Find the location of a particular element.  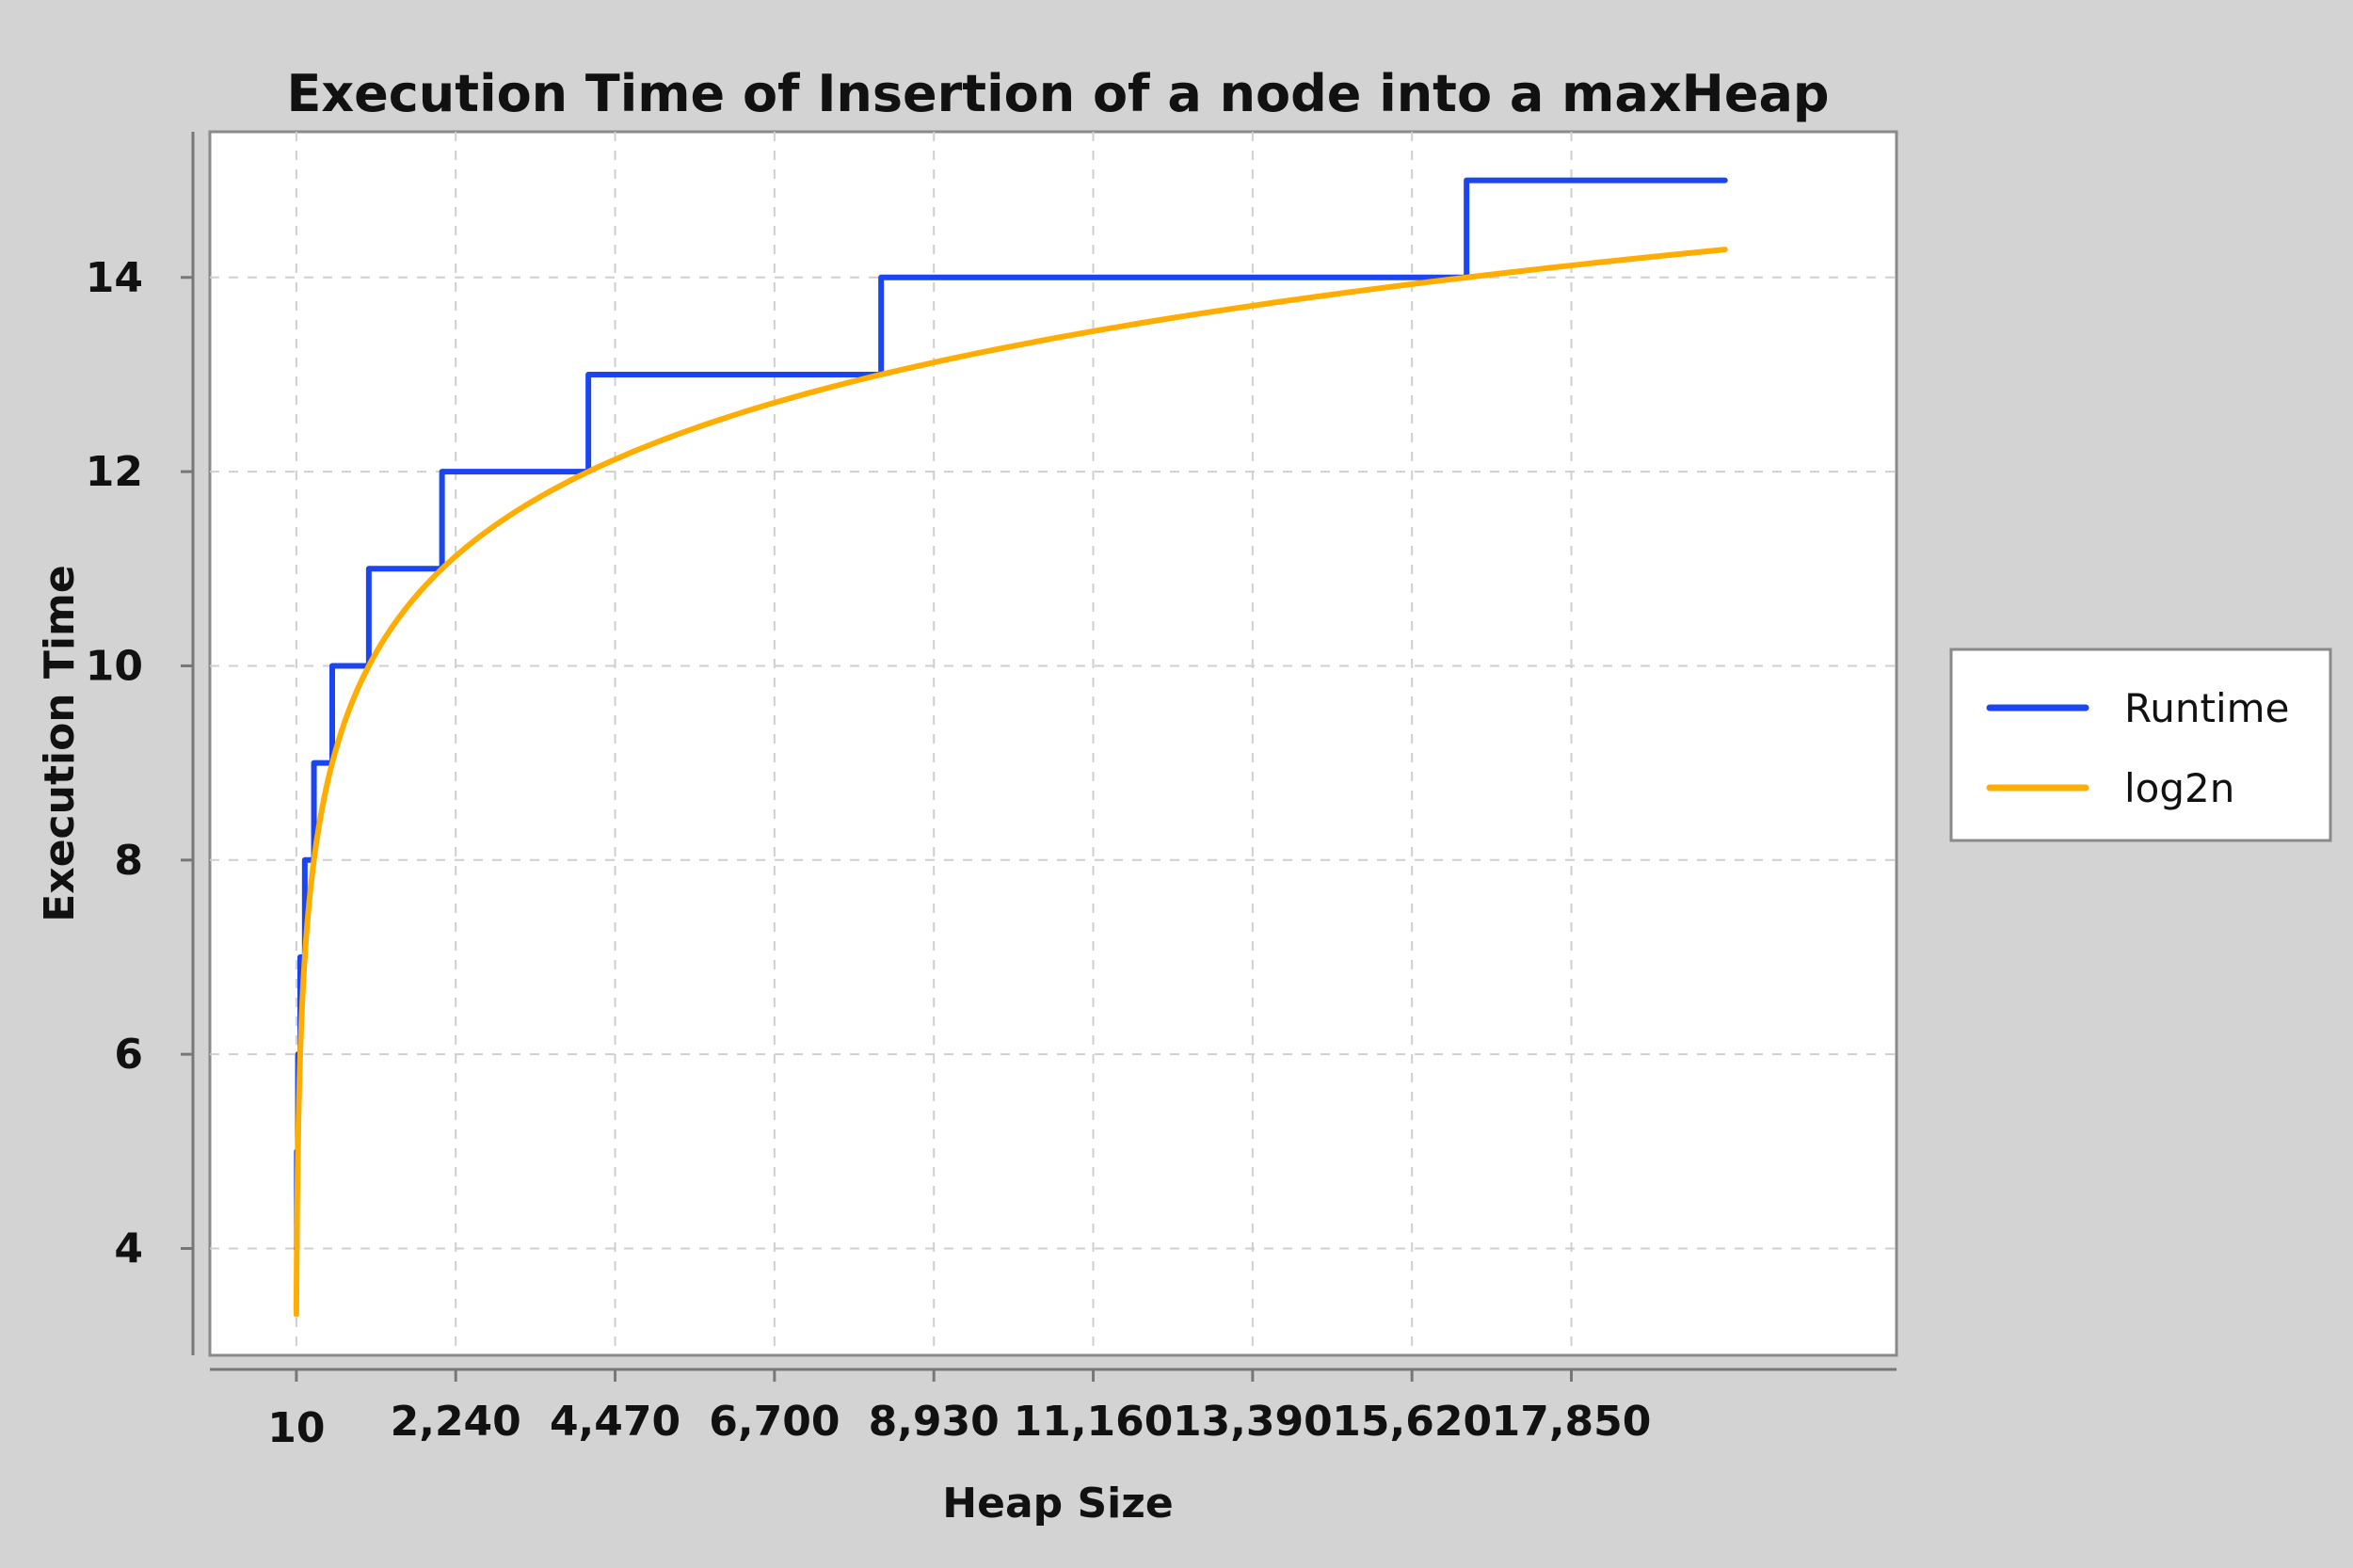

legend-label: log2n is located at coordinates (2179, 788).